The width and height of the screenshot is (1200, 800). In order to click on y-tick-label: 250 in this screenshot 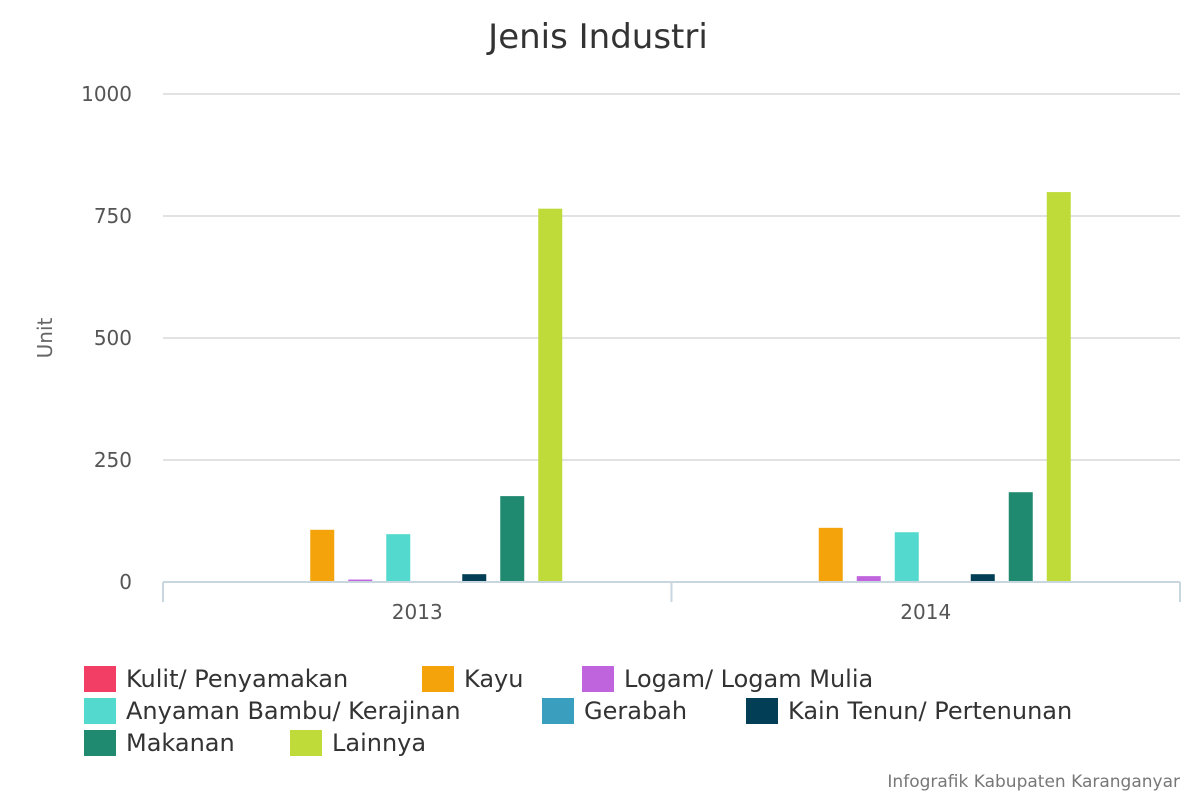, I will do `click(113, 460)`.